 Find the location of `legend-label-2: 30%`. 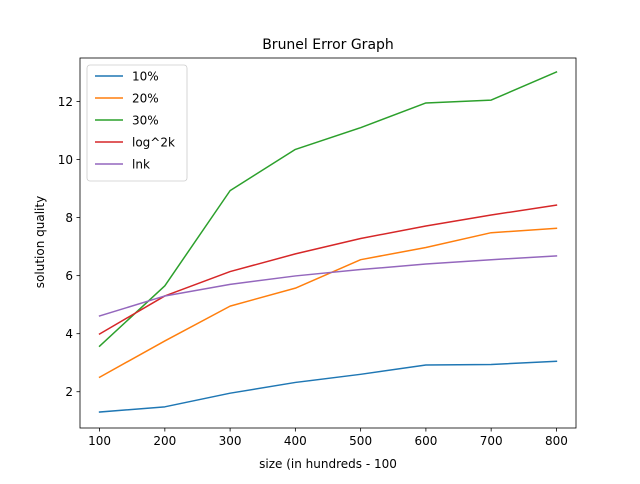

legend-label-2: 30% is located at coordinates (145, 121).